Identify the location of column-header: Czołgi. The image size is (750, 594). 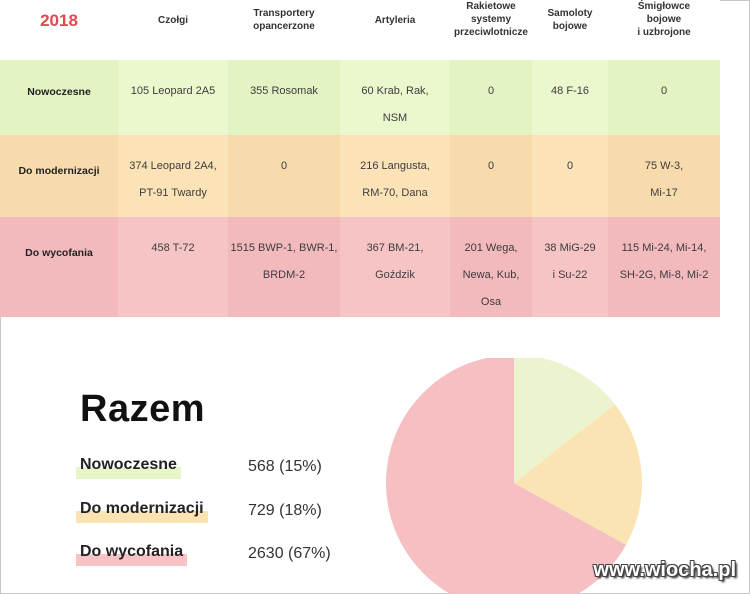
(173, 20).